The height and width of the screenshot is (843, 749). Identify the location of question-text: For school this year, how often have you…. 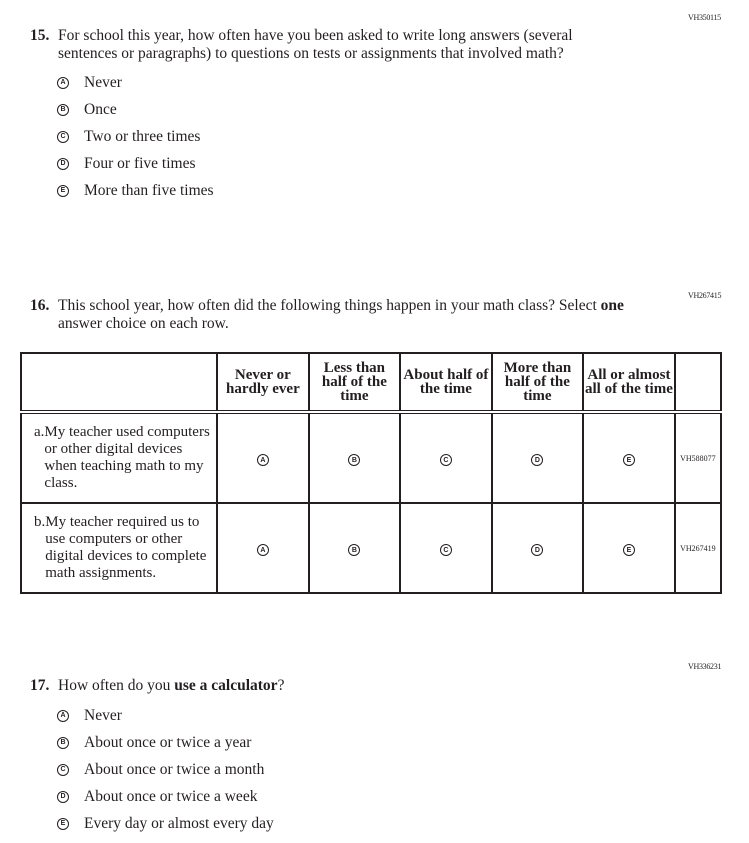
(315, 44).